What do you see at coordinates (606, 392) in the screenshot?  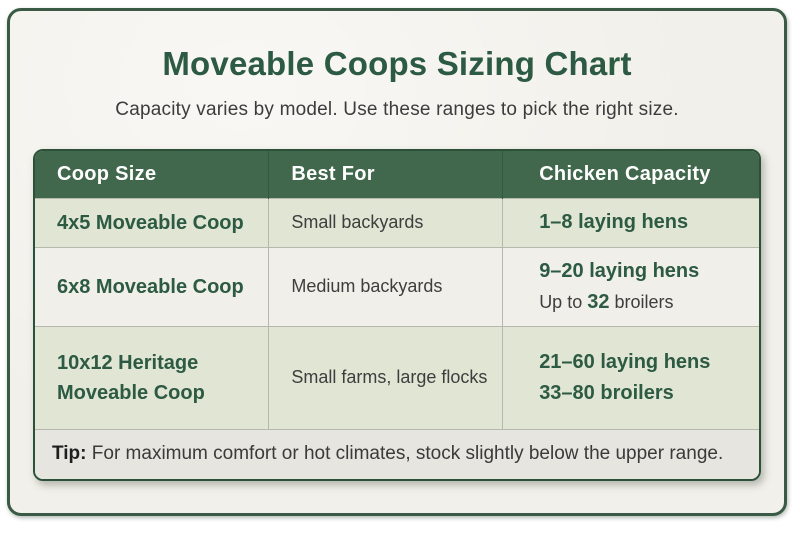 I see `capacity-broilers: 33–80 broilers` at bounding box center [606, 392].